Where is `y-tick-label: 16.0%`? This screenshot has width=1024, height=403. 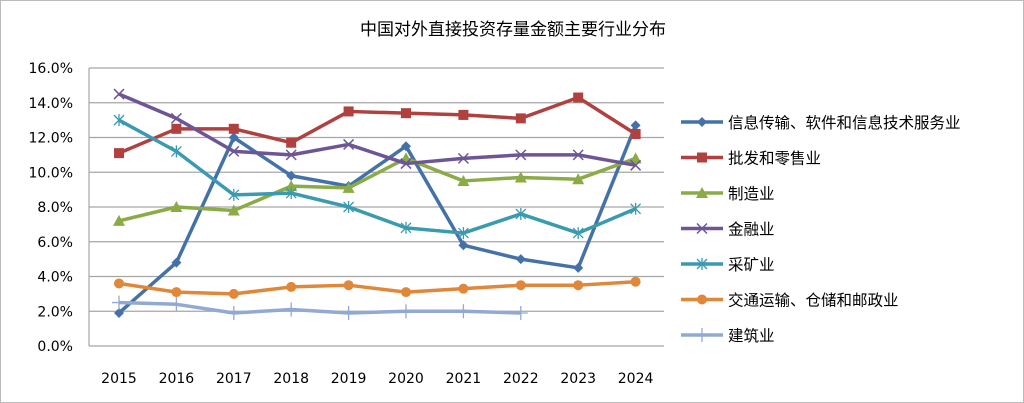 y-tick-label: 16.0% is located at coordinates (51, 69).